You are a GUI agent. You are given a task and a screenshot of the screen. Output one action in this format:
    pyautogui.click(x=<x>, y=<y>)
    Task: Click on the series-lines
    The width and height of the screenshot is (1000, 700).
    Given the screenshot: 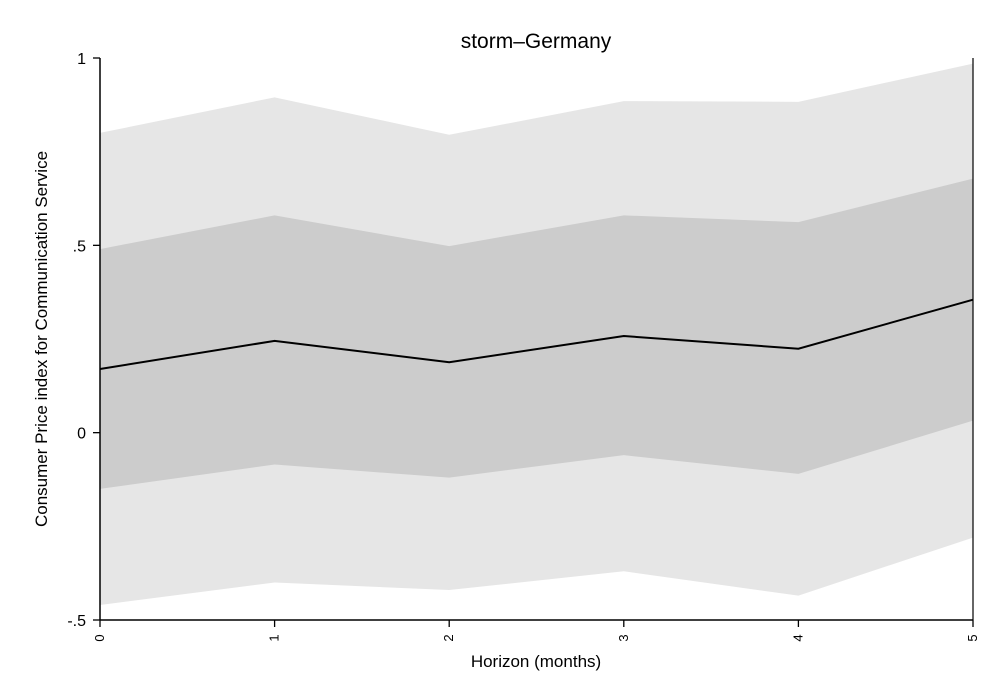 What is the action you would take?
    pyautogui.click(x=536, y=334)
    